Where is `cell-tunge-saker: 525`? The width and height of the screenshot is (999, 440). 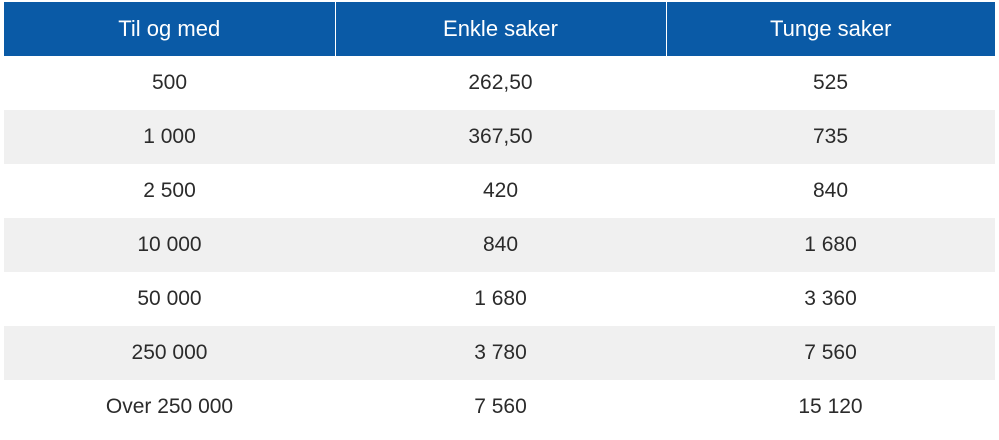 cell-tunge-saker: 525 is located at coordinates (830, 83).